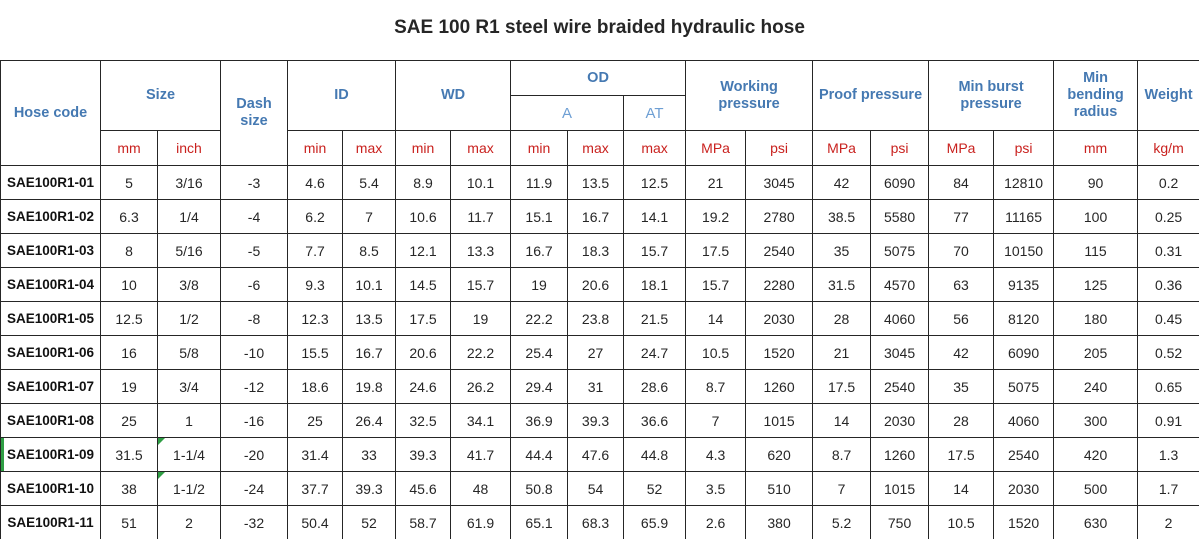 The height and width of the screenshot is (539, 1199). I want to click on value-cell: -4, so click(254, 216).